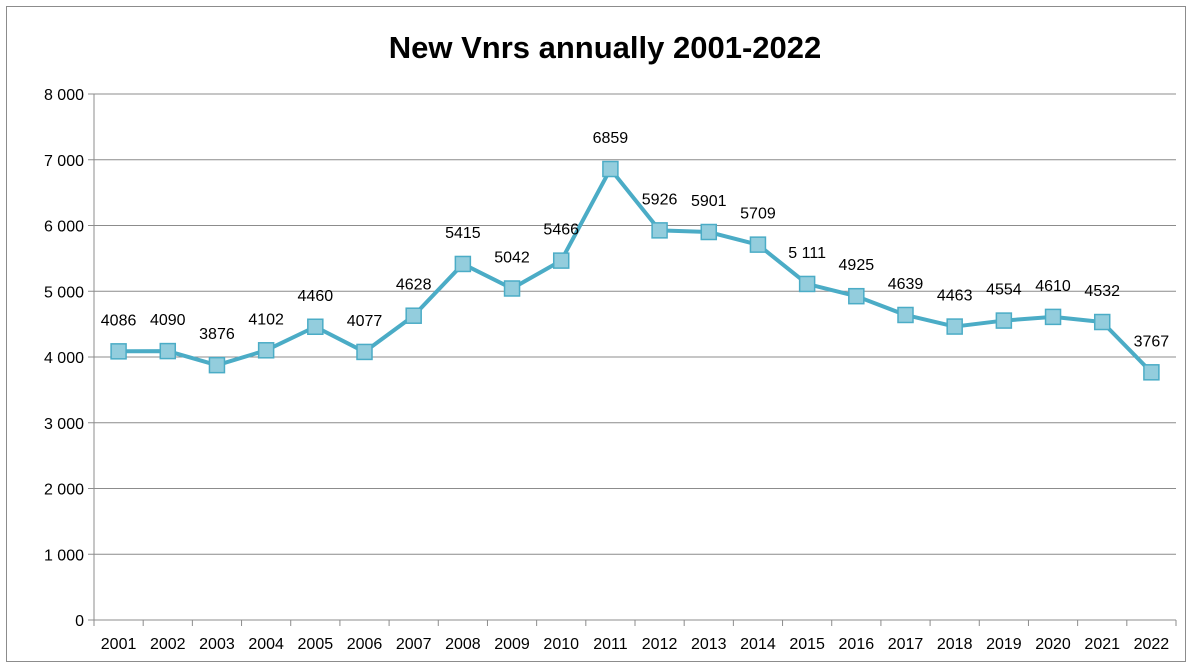  I want to click on data-label: 4554, so click(1004, 290).